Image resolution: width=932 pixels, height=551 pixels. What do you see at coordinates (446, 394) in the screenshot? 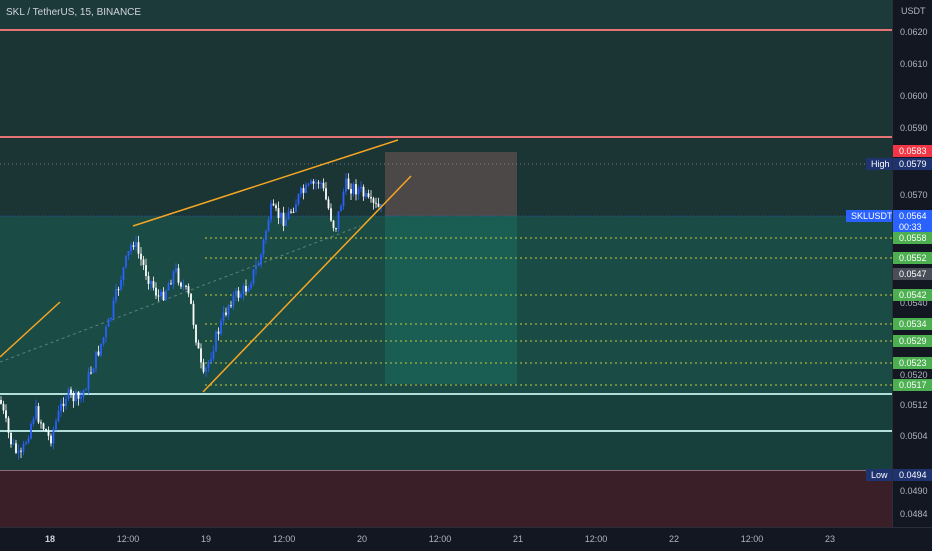
I see `support-line-upper` at bounding box center [446, 394].